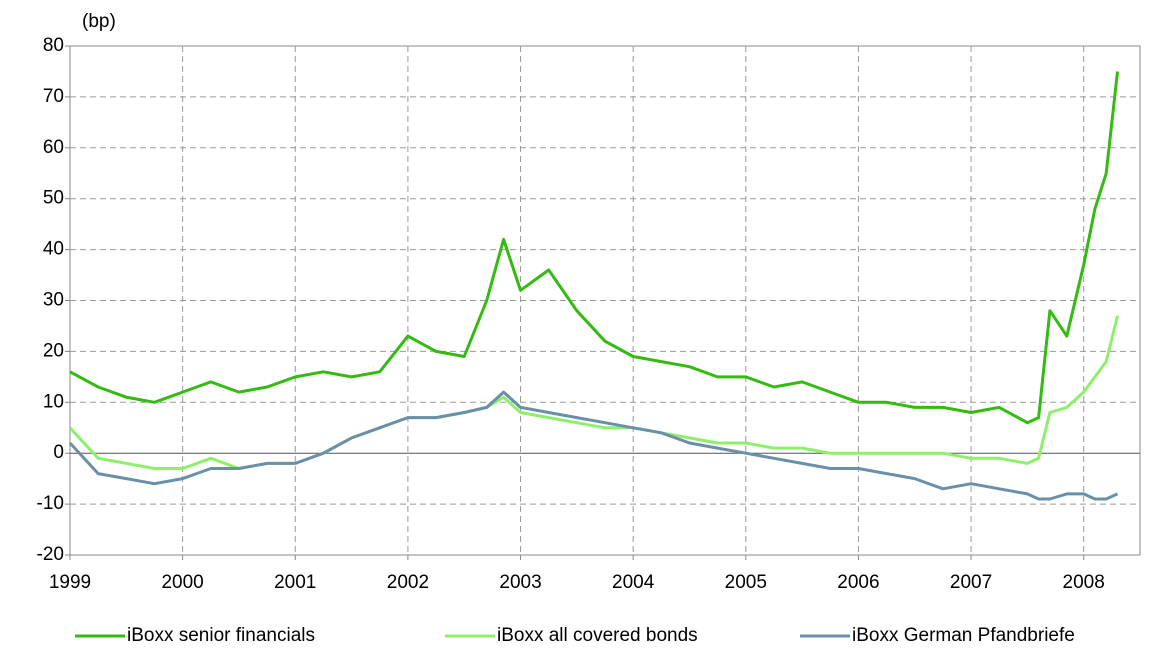  I want to click on legend-label: iBoxx all covered bonds, so click(597, 635).